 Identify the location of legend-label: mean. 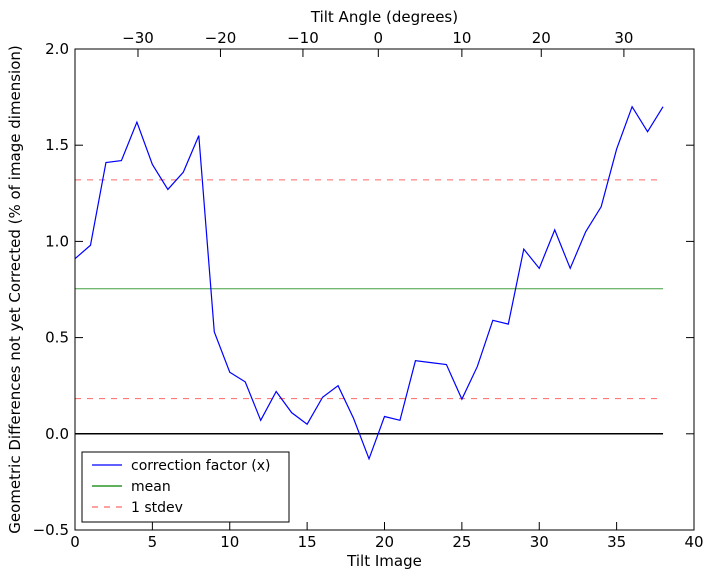
(151, 487).